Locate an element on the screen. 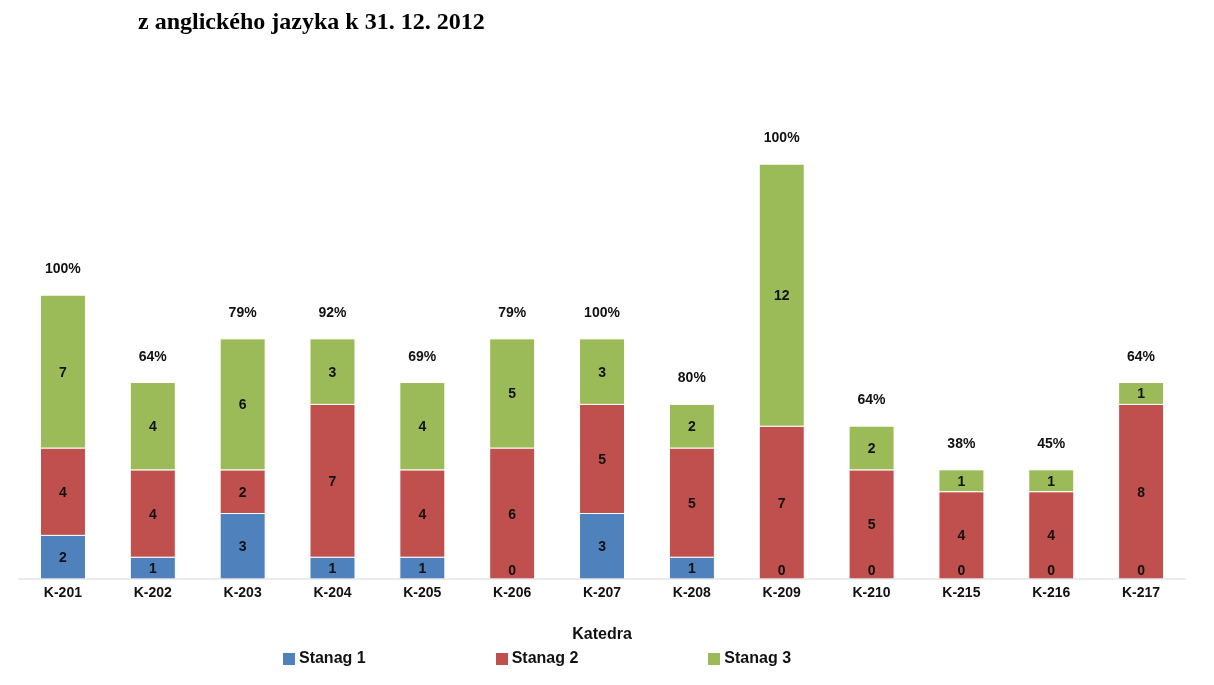 The height and width of the screenshot is (685, 1214). chart-title: z anglického jazyka k 31. 12. 2012 is located at coordinates (311, 22).